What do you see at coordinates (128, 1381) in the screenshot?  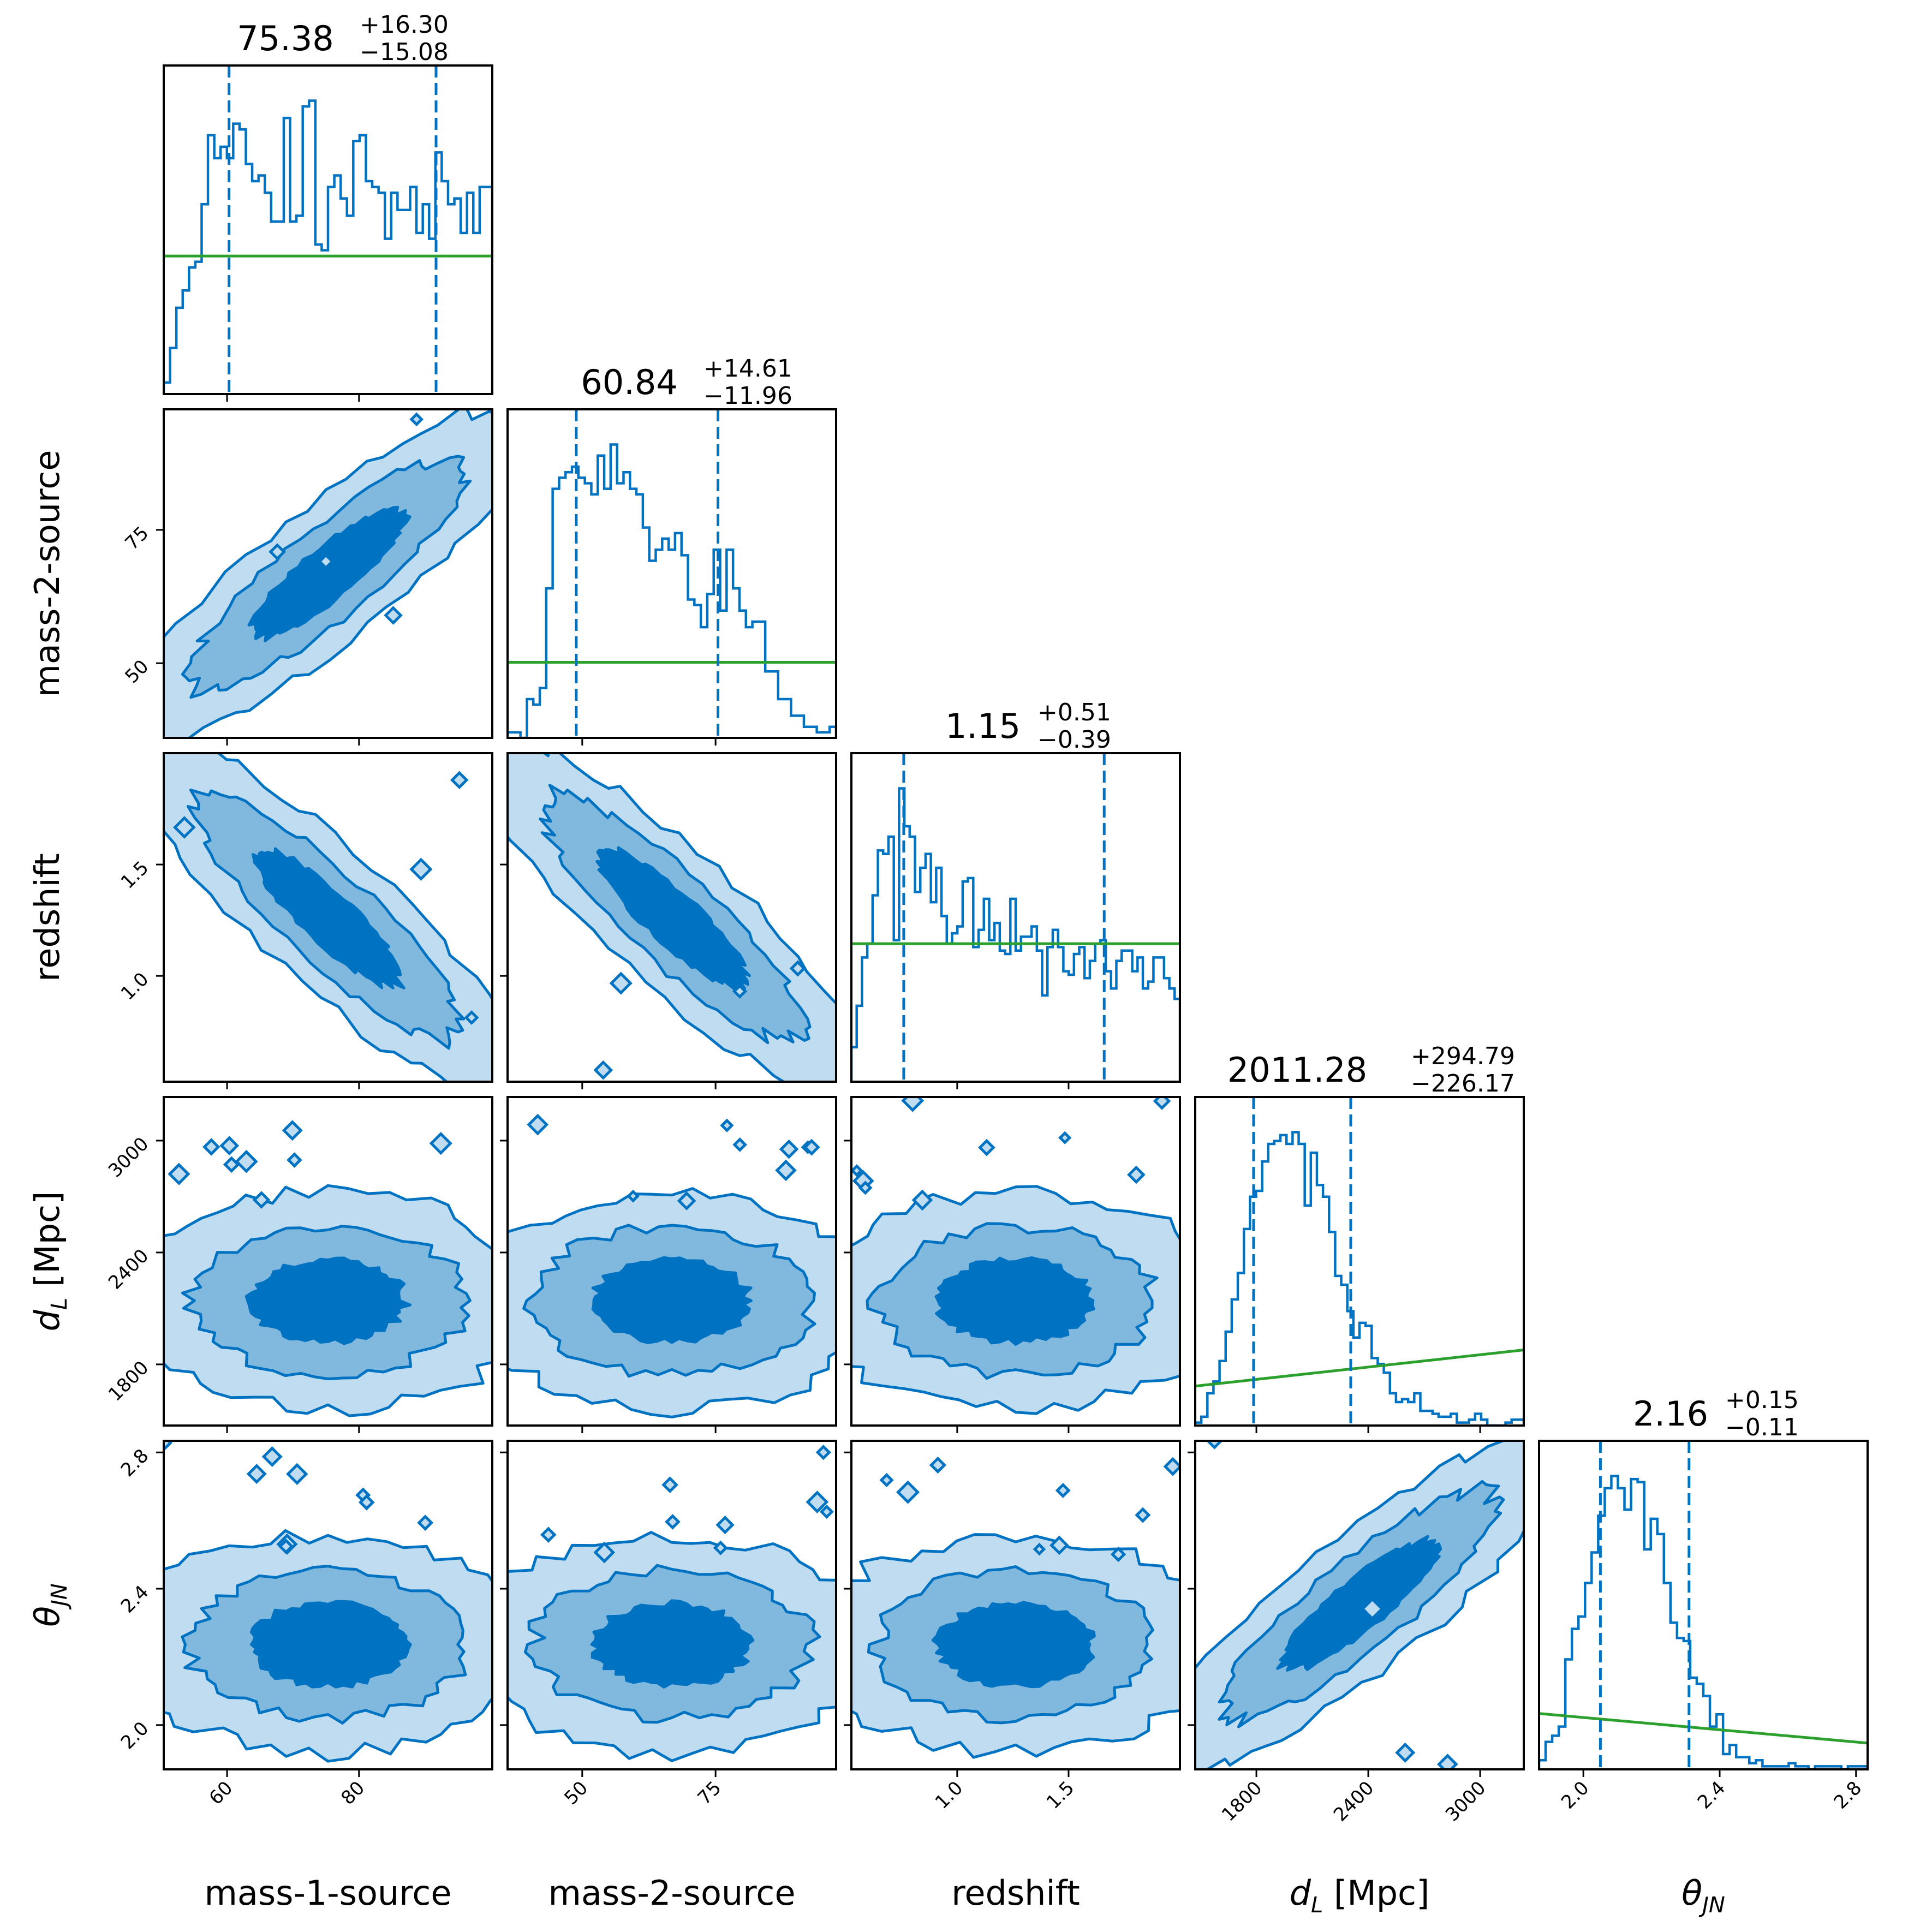 I see `y-tick-label: 1800` at bounding box center [128, 1381].